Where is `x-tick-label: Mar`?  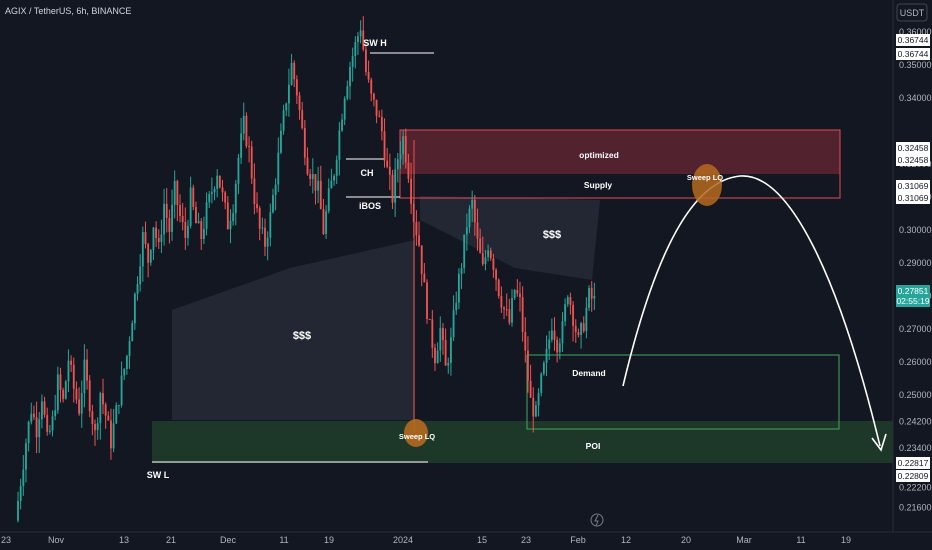 x-tick-label: Mar is located at coordinates (744, 540).